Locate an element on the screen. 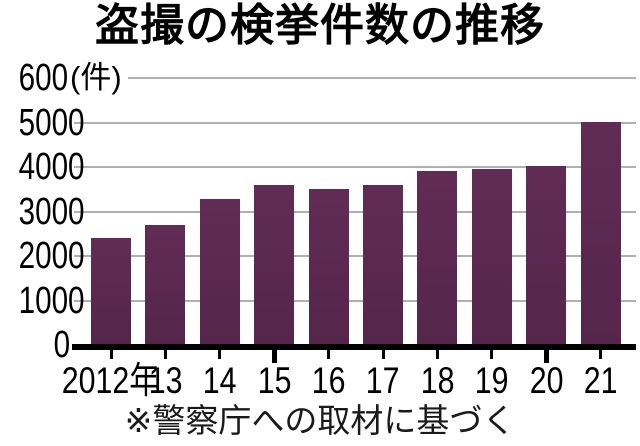 This screenshot has height=446, width=640. y-axis-tick-label-text: 3000 is located at coordinates (51, 211).